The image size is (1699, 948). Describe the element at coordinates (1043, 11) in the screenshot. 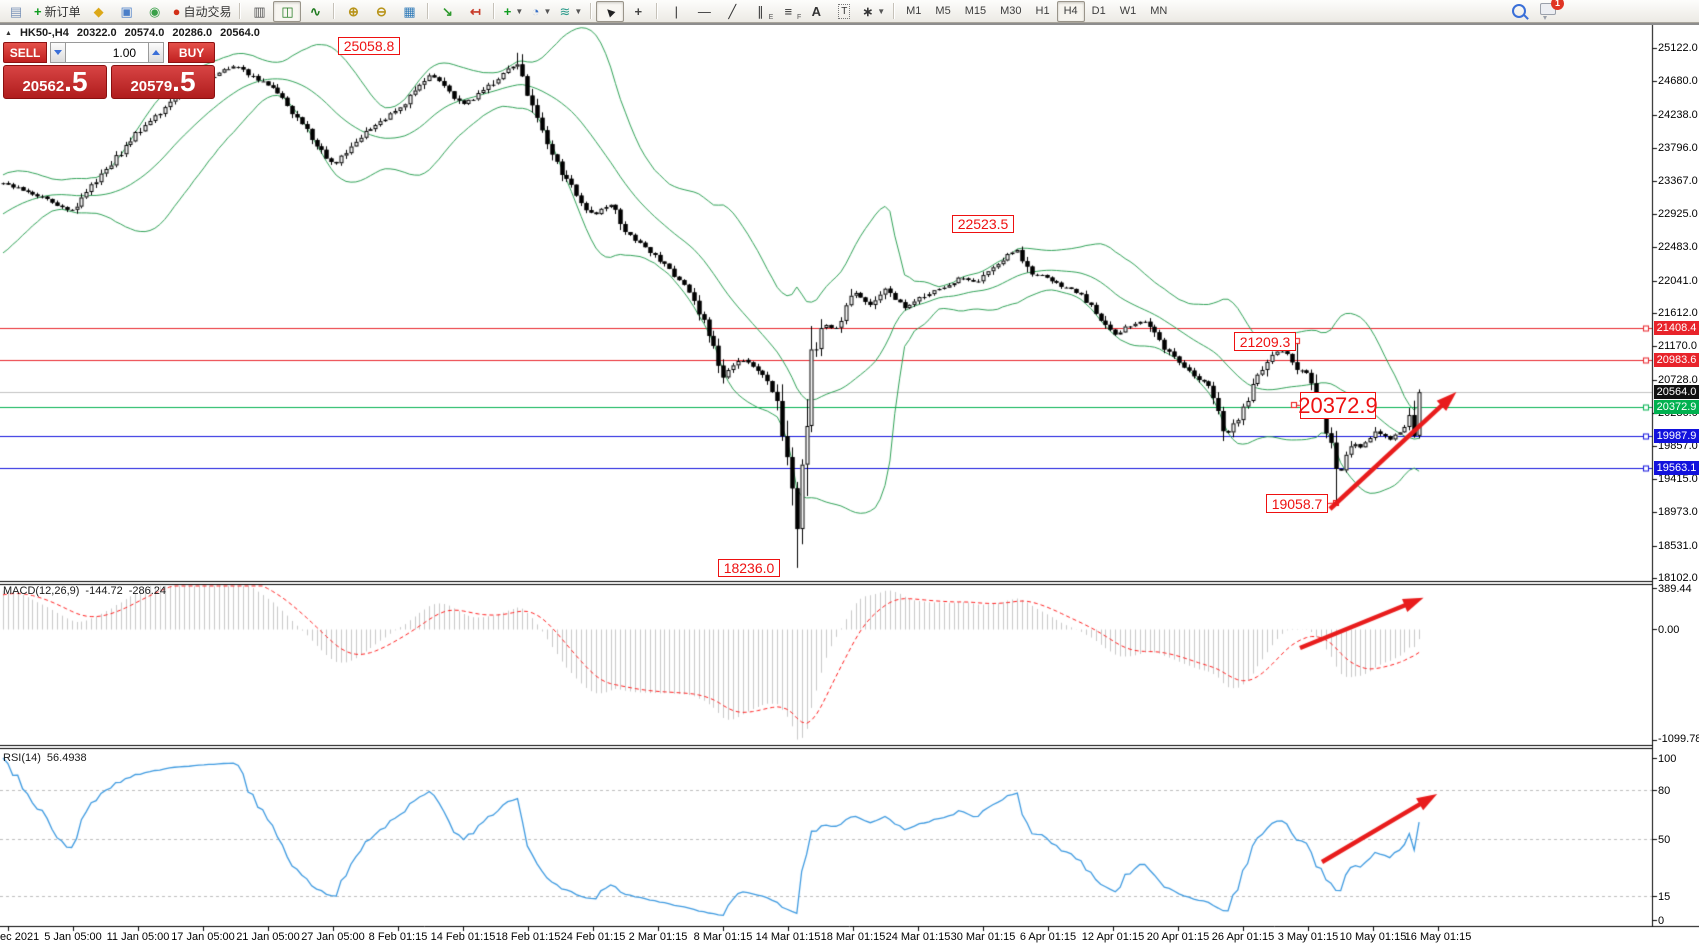

I see `timeframe-h1-button: H1` at that location.